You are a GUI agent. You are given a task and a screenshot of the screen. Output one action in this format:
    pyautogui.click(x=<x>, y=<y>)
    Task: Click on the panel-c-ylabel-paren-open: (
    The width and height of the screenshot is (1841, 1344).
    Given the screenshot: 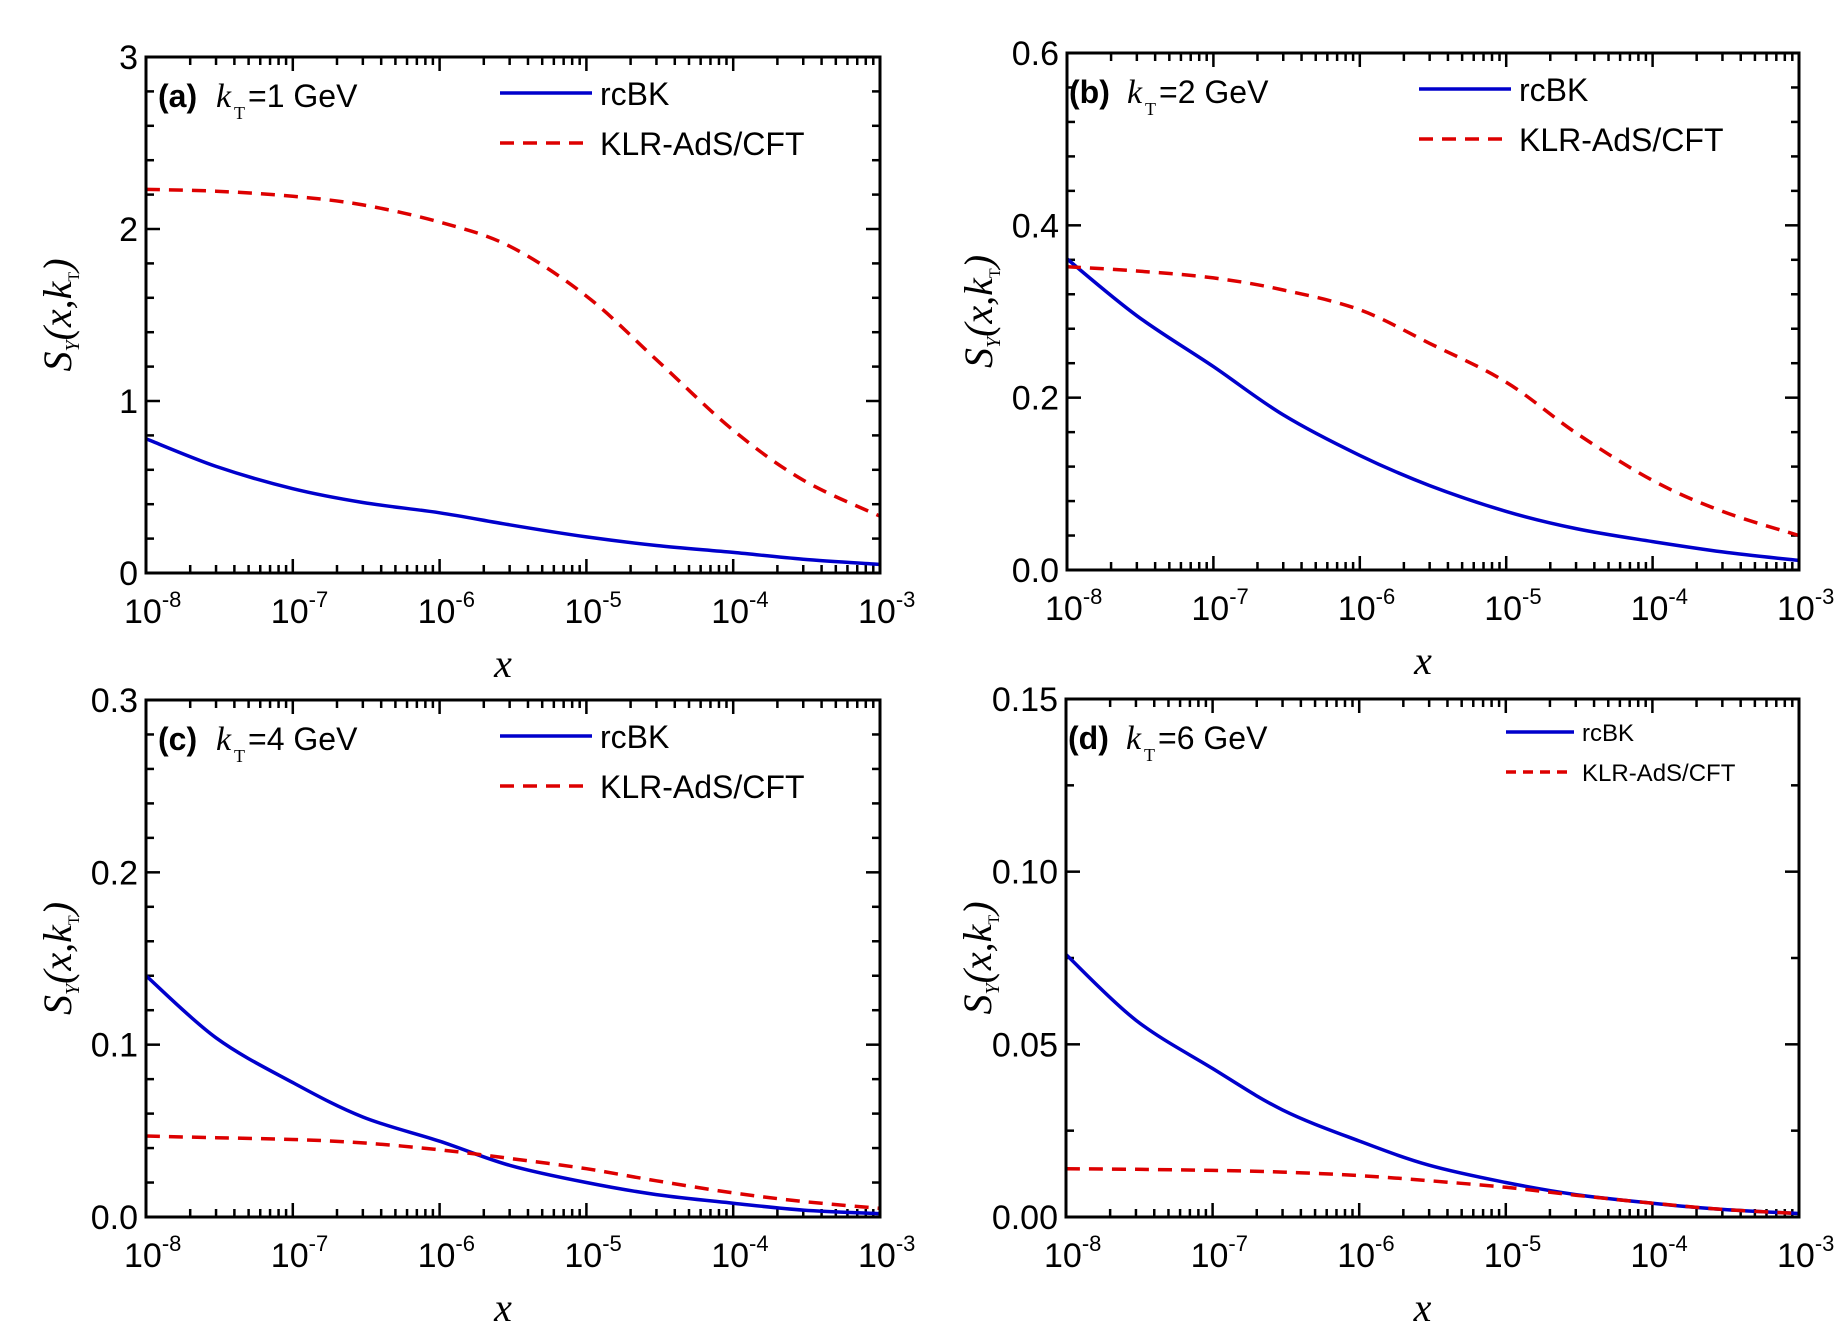 What is the action you would take?
    pyautogui.click(x=57, y=976)
    